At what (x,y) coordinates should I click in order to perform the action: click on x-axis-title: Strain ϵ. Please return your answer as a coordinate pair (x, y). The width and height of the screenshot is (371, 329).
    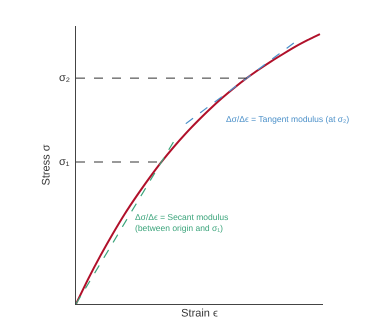
    Looking at the image, I should click on (199, 313).